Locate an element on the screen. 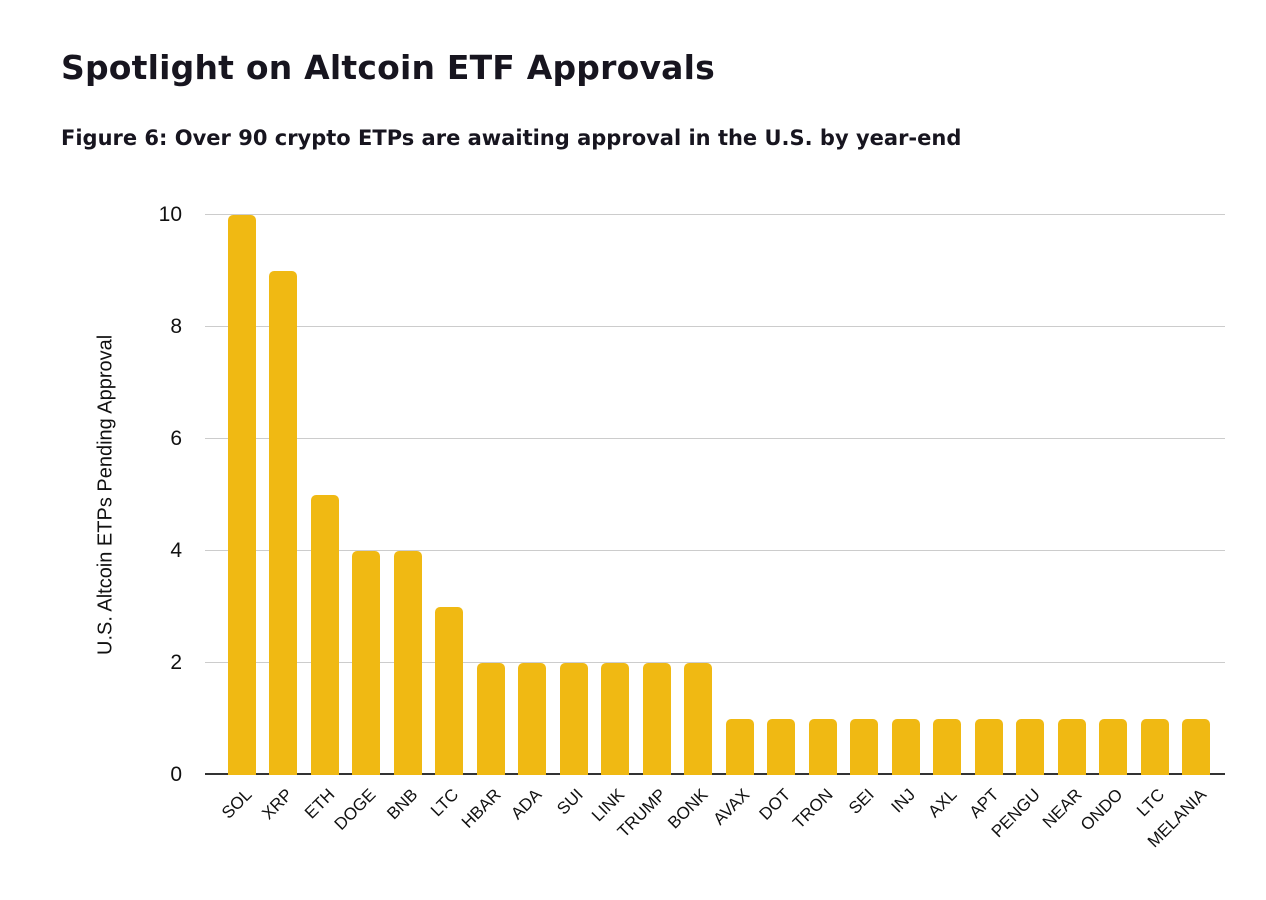 The image size is (1266, 900). y-tick-label-4: 4 is located at coordinates (176, 550).